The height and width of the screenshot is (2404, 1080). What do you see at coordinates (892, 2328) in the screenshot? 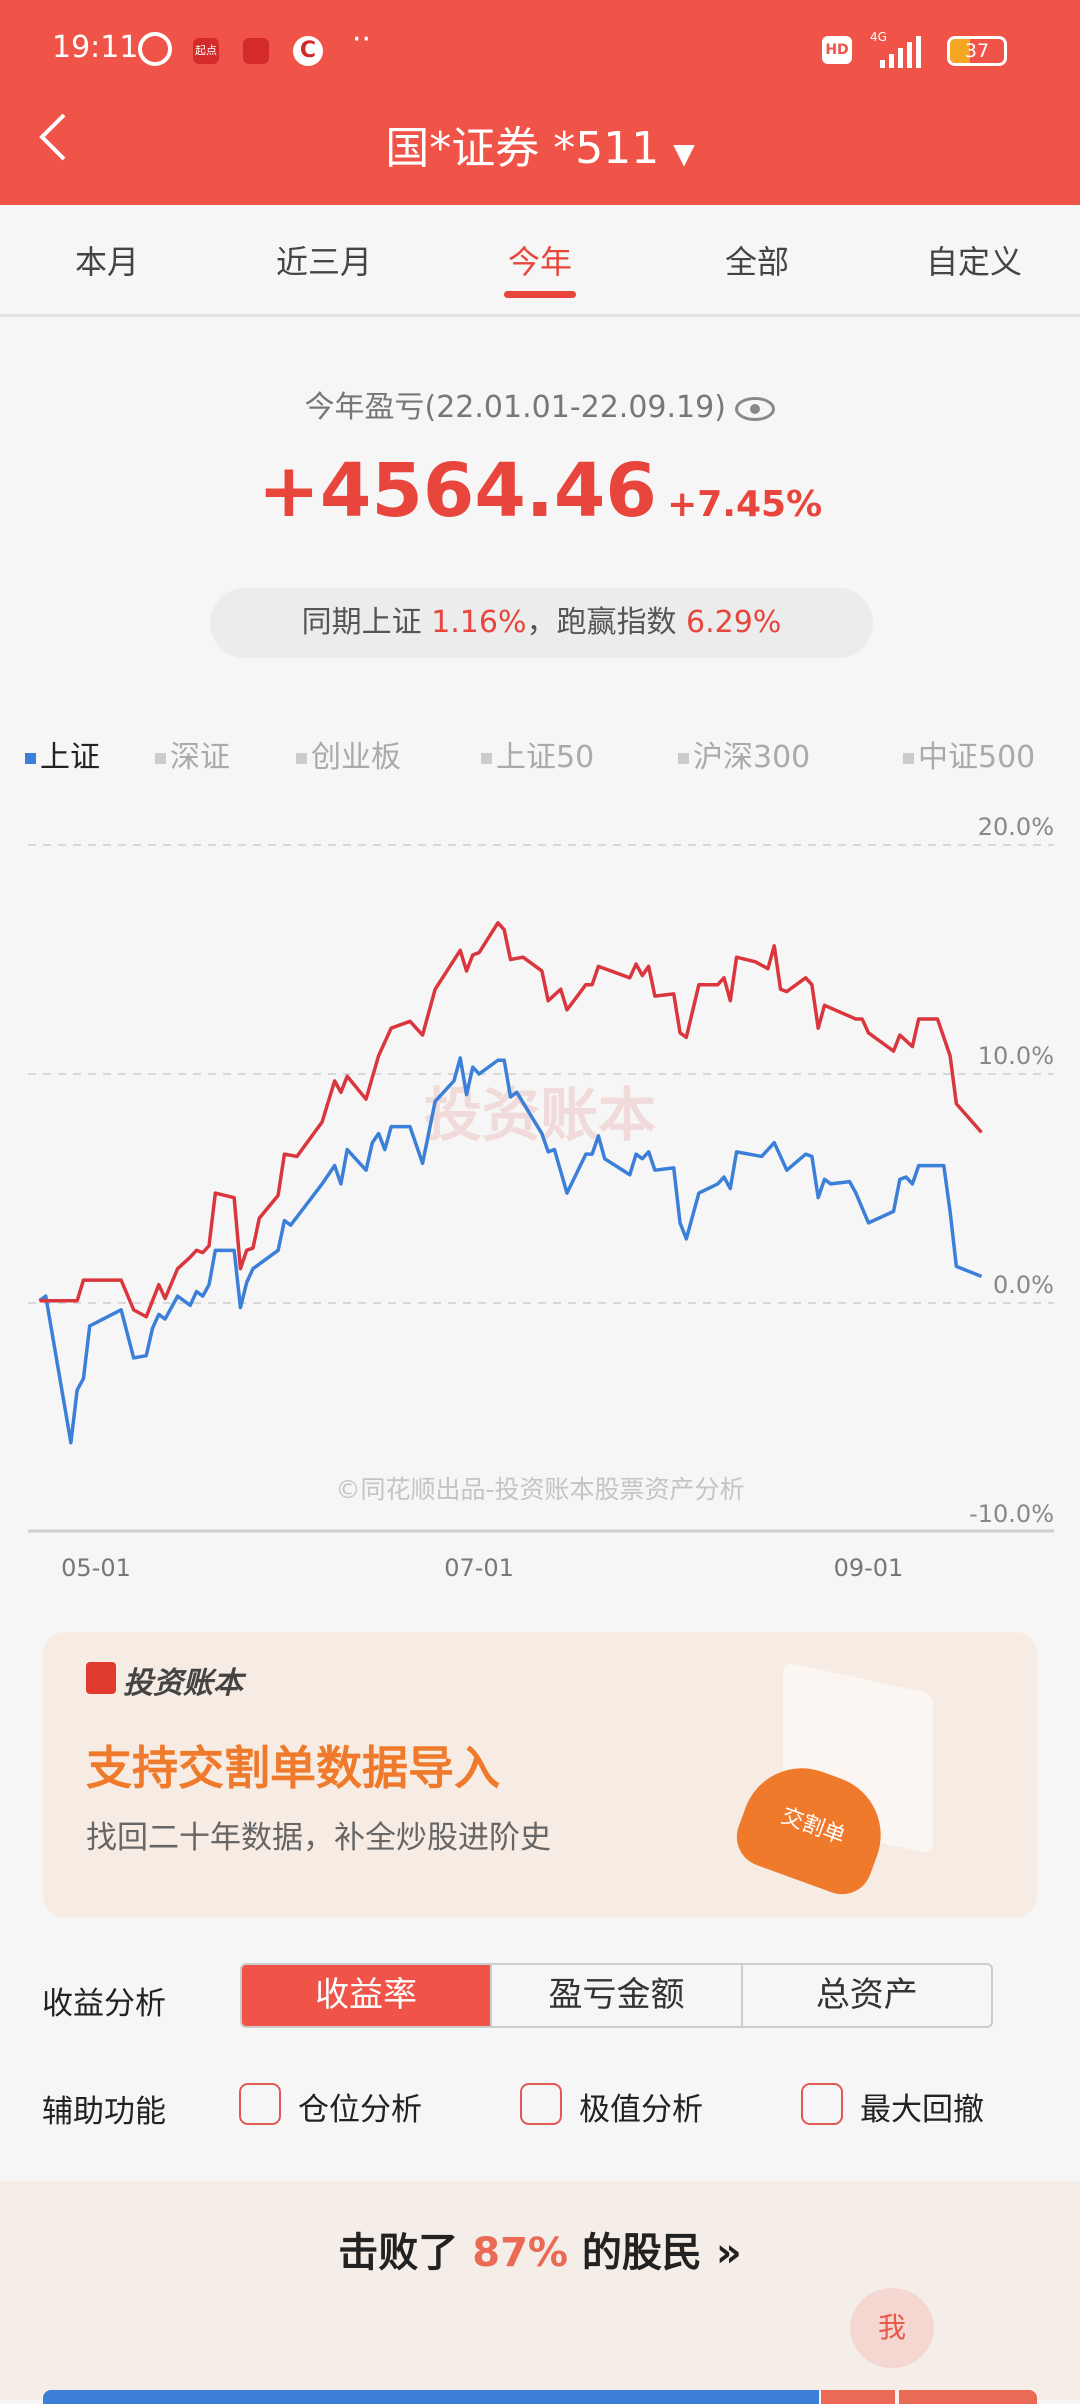
I see `me-marker: 我` at bounding box center [892, 2328].